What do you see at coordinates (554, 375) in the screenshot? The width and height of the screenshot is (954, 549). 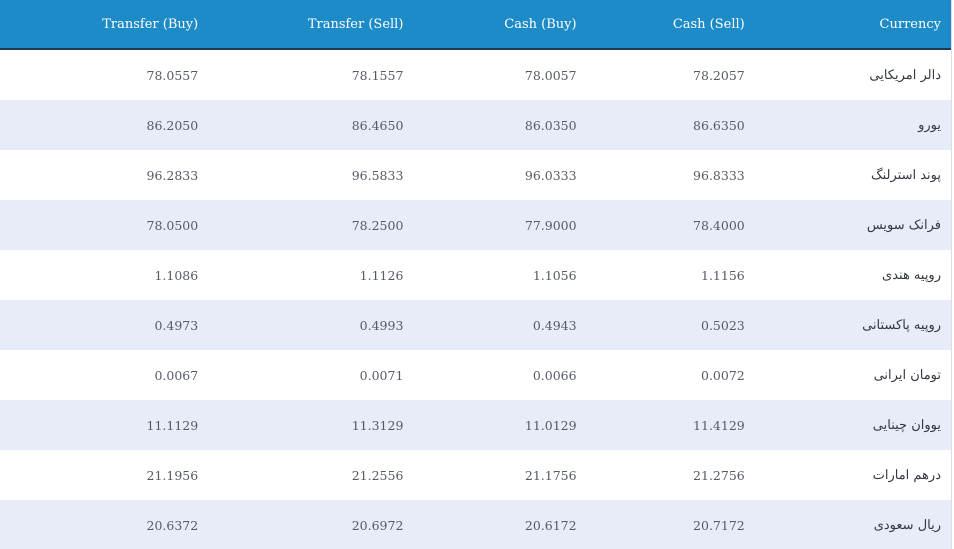 I see `cell-cash-buy: 0.0066` at bounding box center [554, 375].